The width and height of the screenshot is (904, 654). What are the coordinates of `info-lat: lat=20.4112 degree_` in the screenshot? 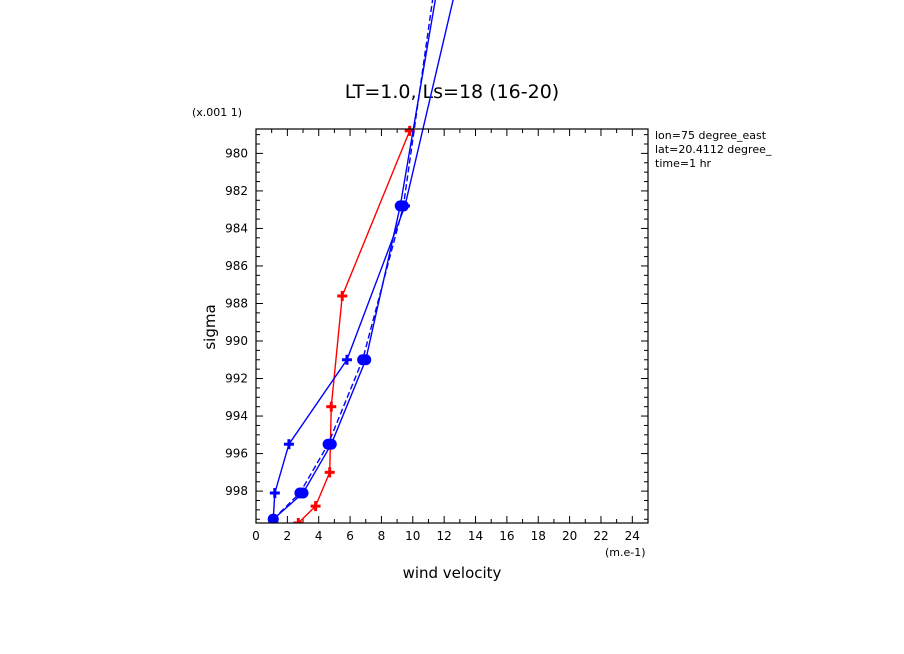 It's located at (713, 149).